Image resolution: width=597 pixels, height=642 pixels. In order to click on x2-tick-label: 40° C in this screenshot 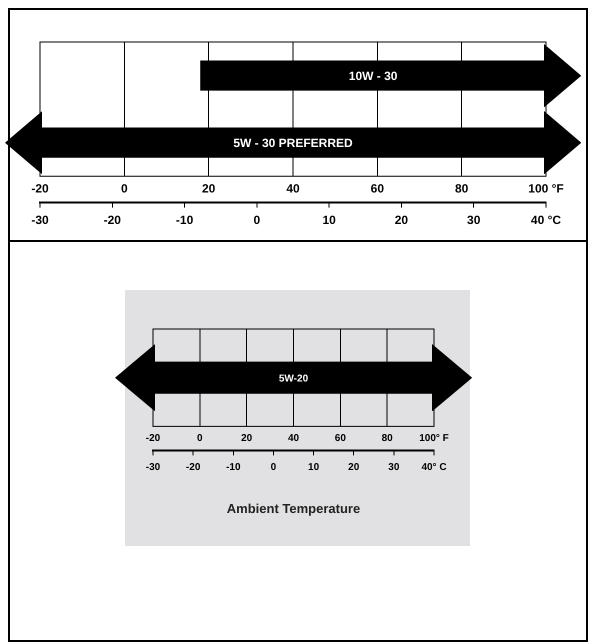, I will do `click(434, 468)`.